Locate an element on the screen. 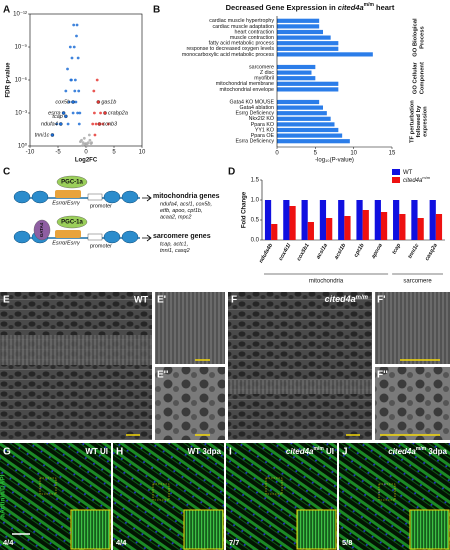 This screenshot has height=550, width=450. group-label: GO BiologicalProcess is located at coordinates (418, 37).